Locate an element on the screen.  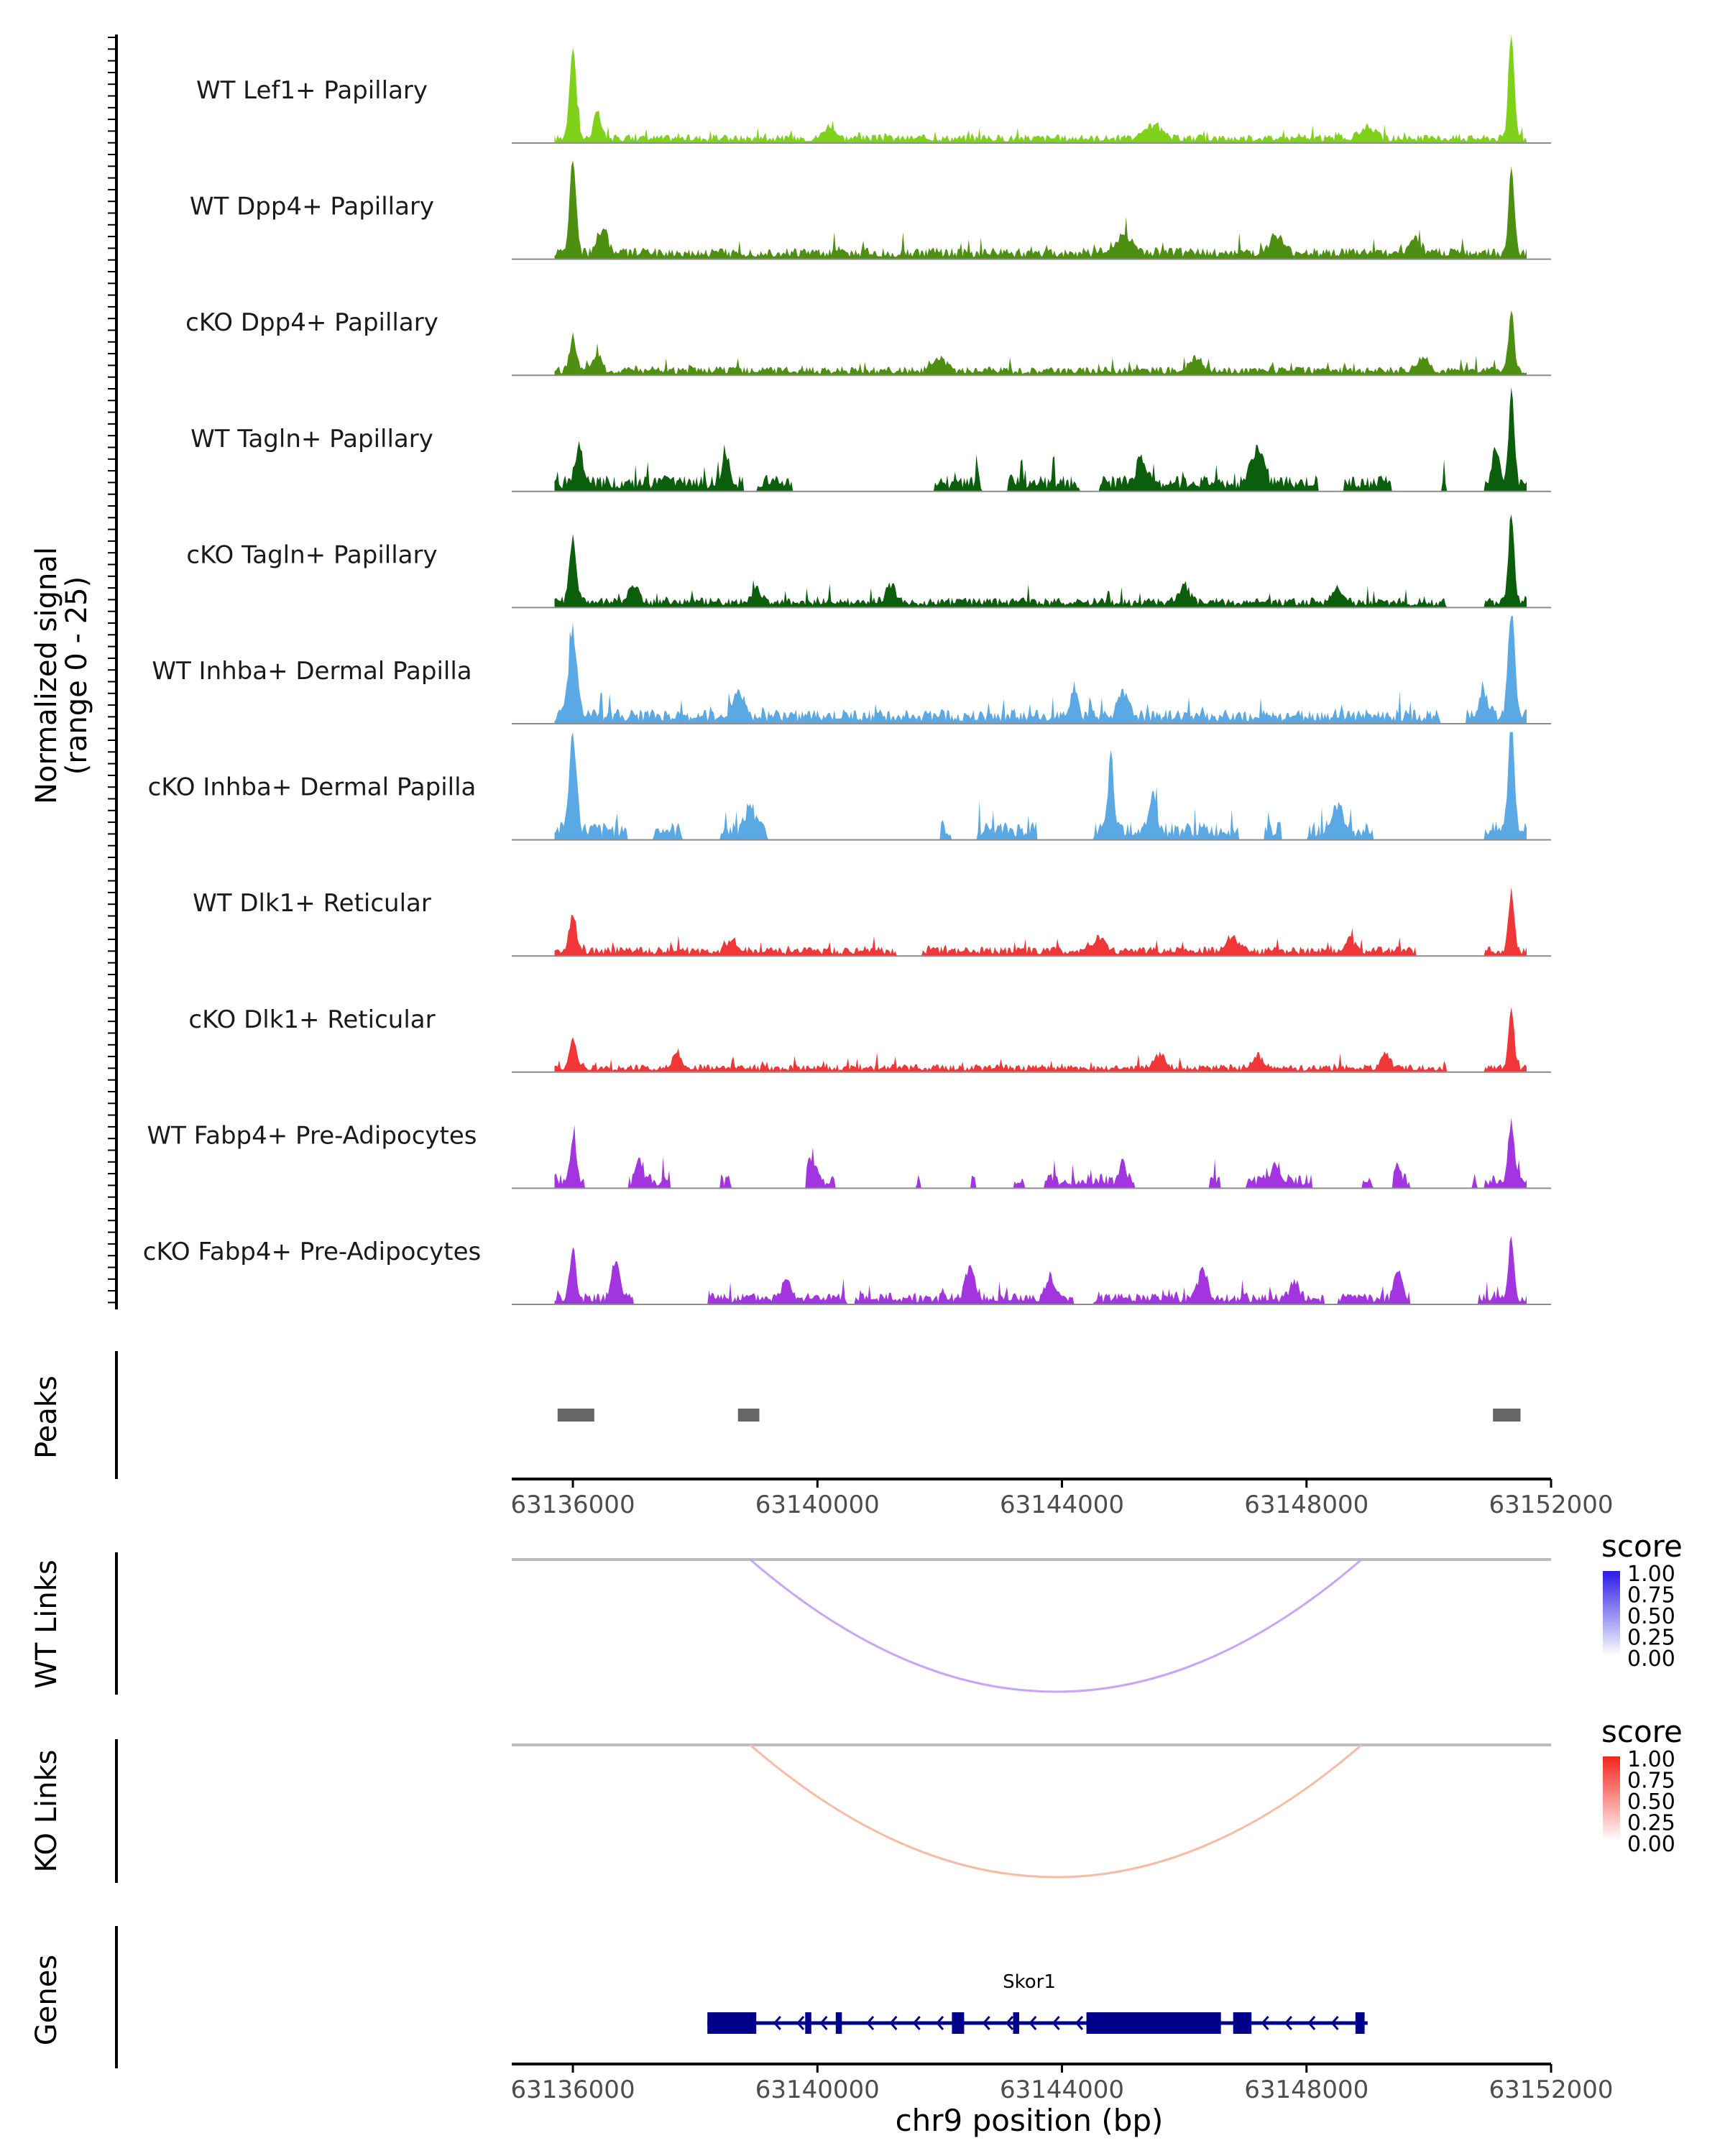
genes-x-tick-label: 63140000 is located at coordinates (817, 2090).